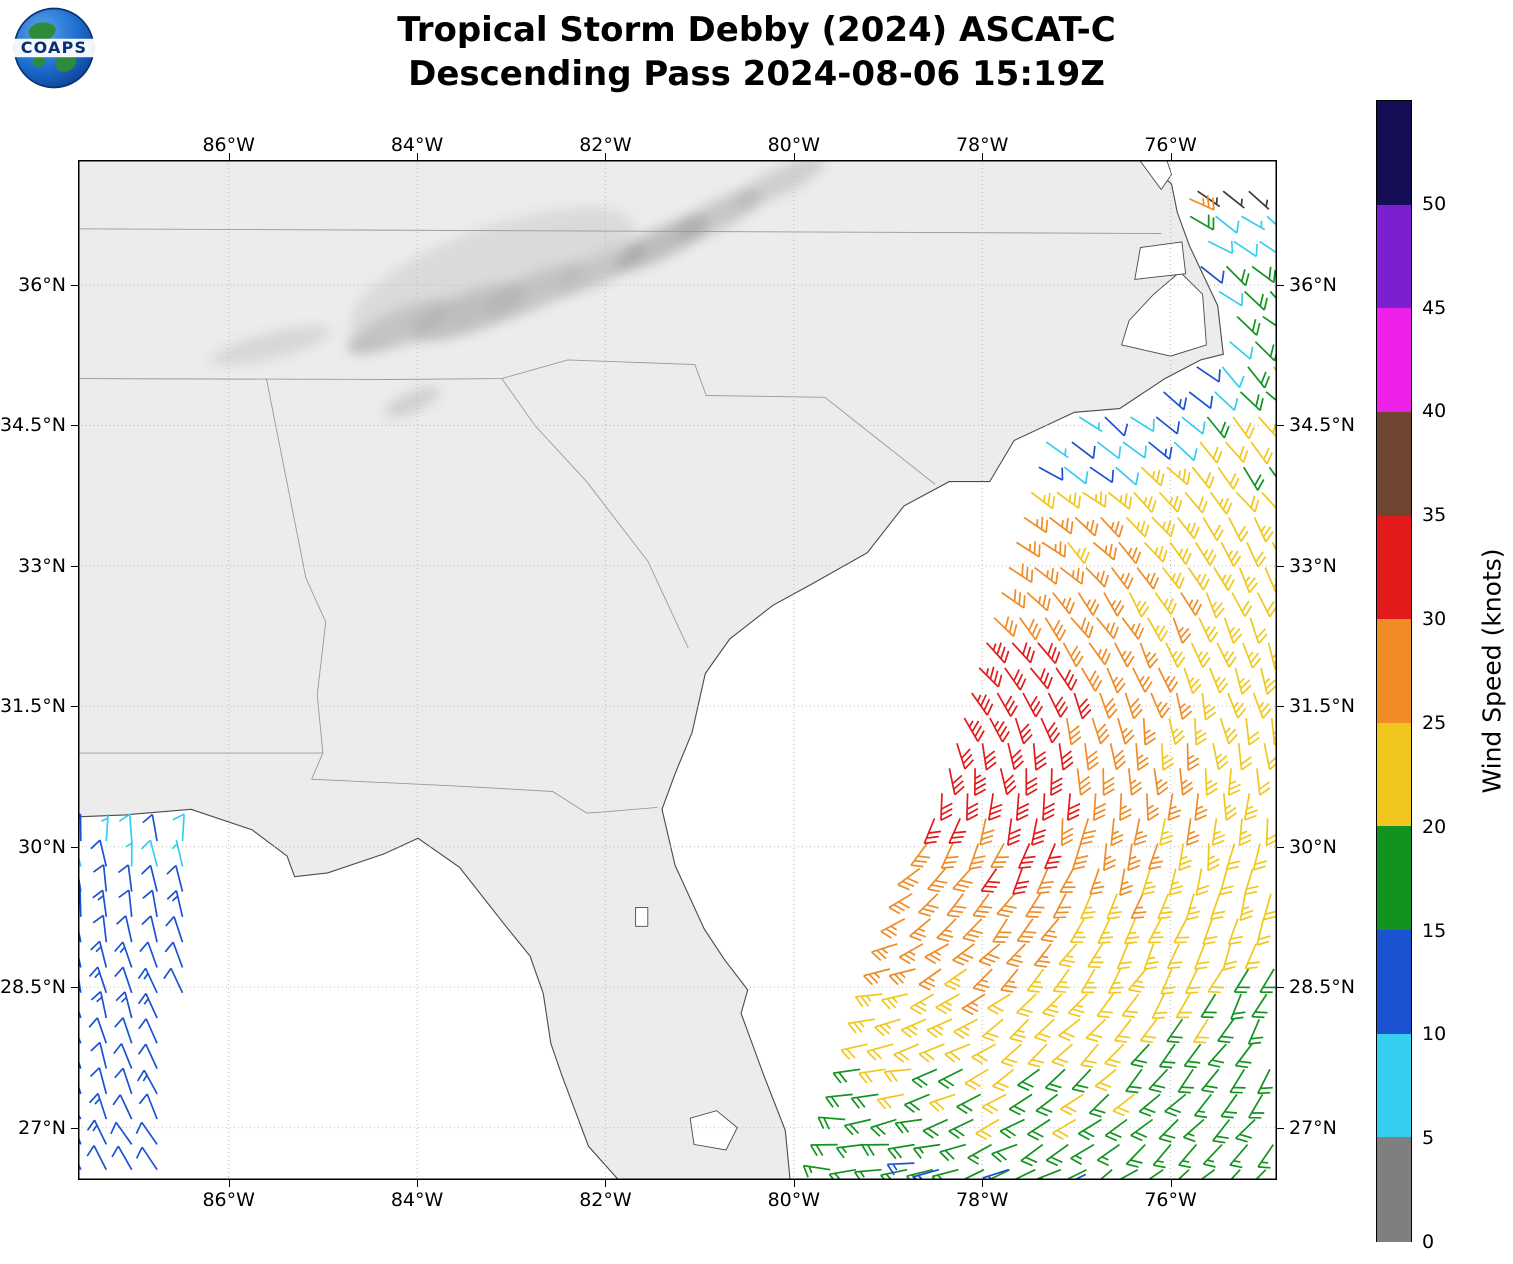  Describe the element at coordinates (1322, 425) in the screenshot. I see `lat-tick-label-right: 34.5°N` at that location.